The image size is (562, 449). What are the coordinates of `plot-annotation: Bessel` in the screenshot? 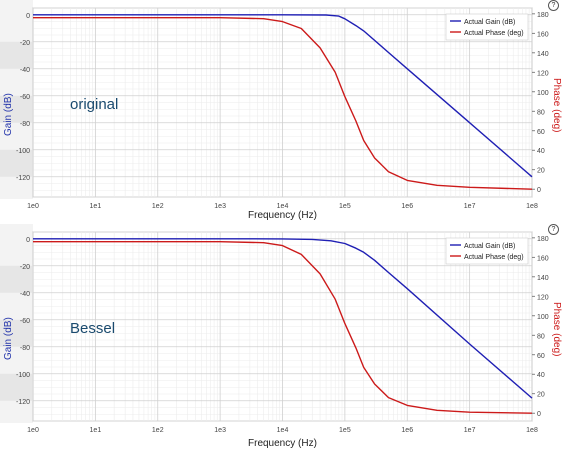 It's located at (93, 328).